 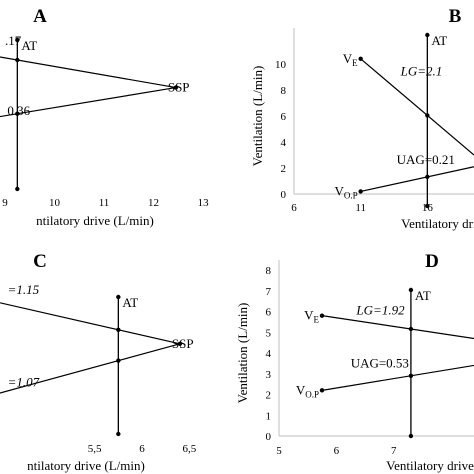 I want to click on panel-c-point-label: SSP, so click(x=183, y=343).